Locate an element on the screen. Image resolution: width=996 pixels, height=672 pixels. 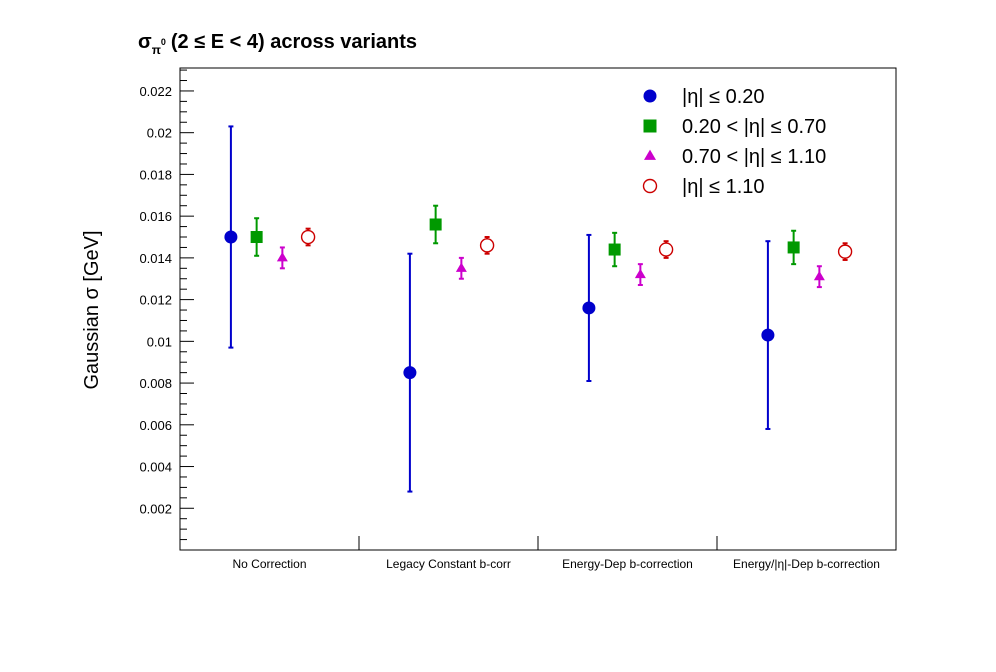
y-tick-label: 0.002 is located at coordinates (155, 508).